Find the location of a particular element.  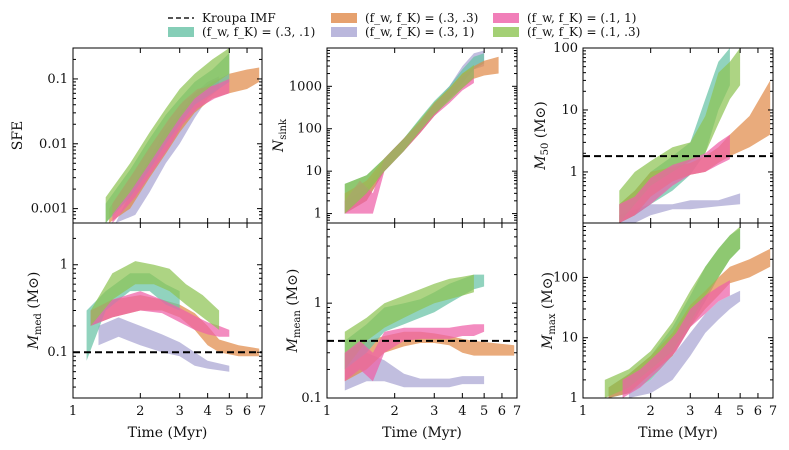

panel-mmed: 1 2 3 4 5 6 7 Time (Myr) 0.1 1 Mmed (M⊙) is located at coordinates (146, 331).